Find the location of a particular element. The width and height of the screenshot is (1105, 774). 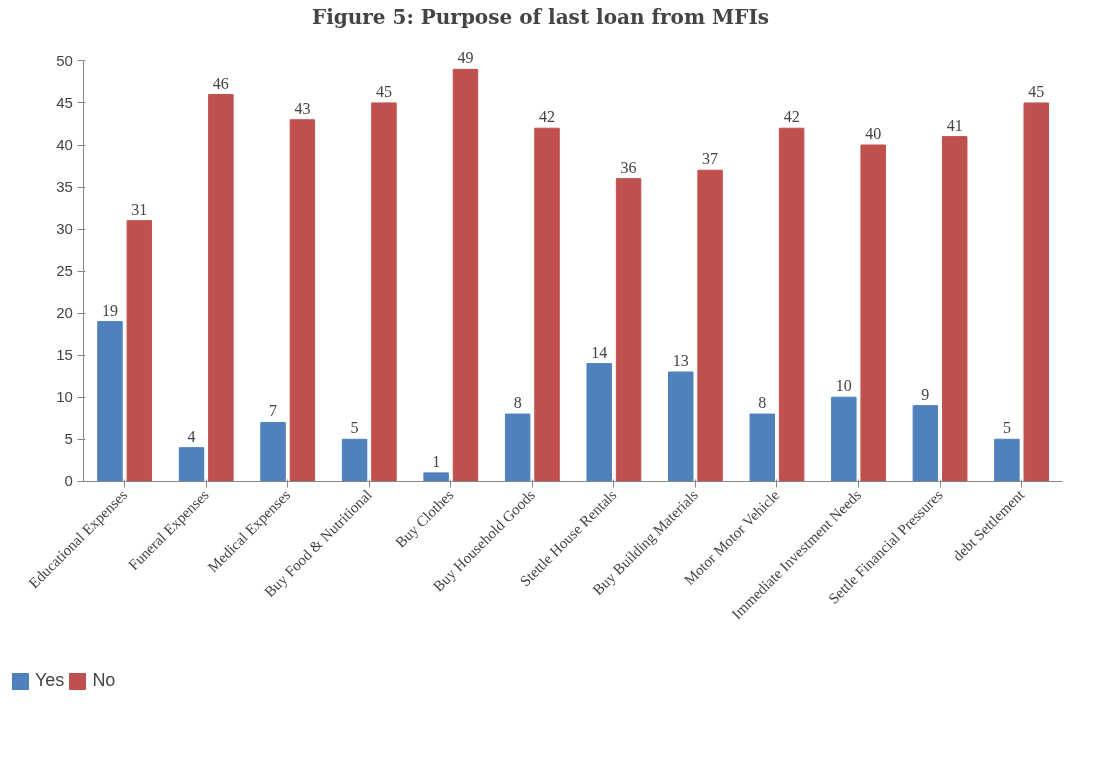

y-tick-label: 15 is located at coordinates (64, 355).